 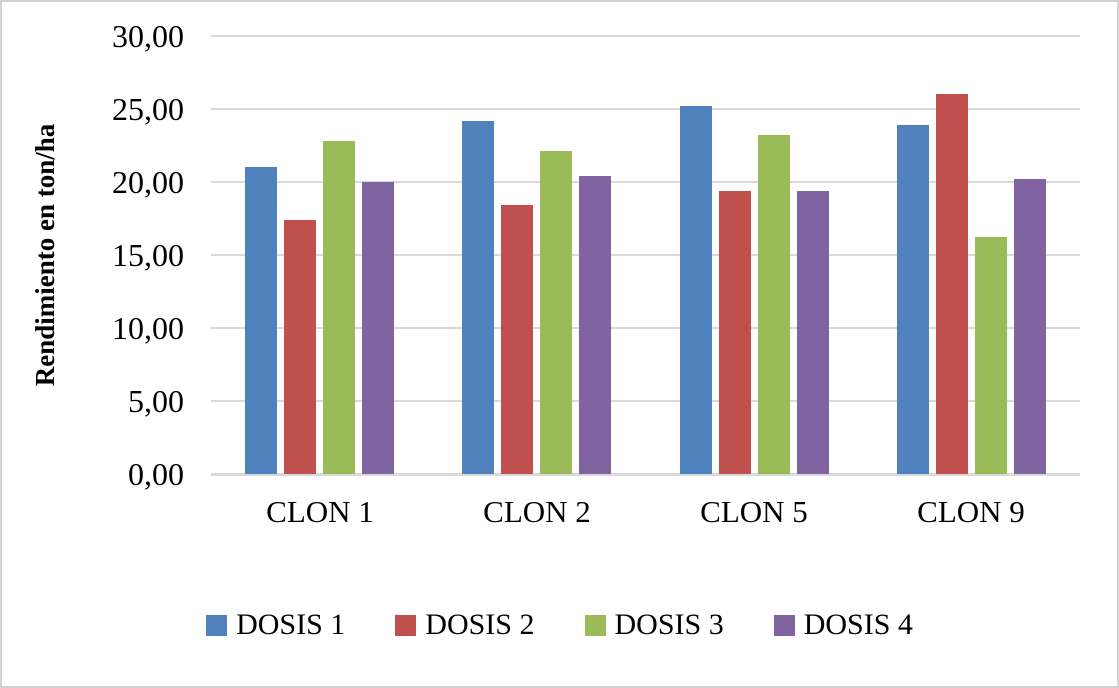 What do you see at coordinates (669, 624) in the screenshot?
I see `legend-label: DOSIS 3` at bounding box center [669, 624].